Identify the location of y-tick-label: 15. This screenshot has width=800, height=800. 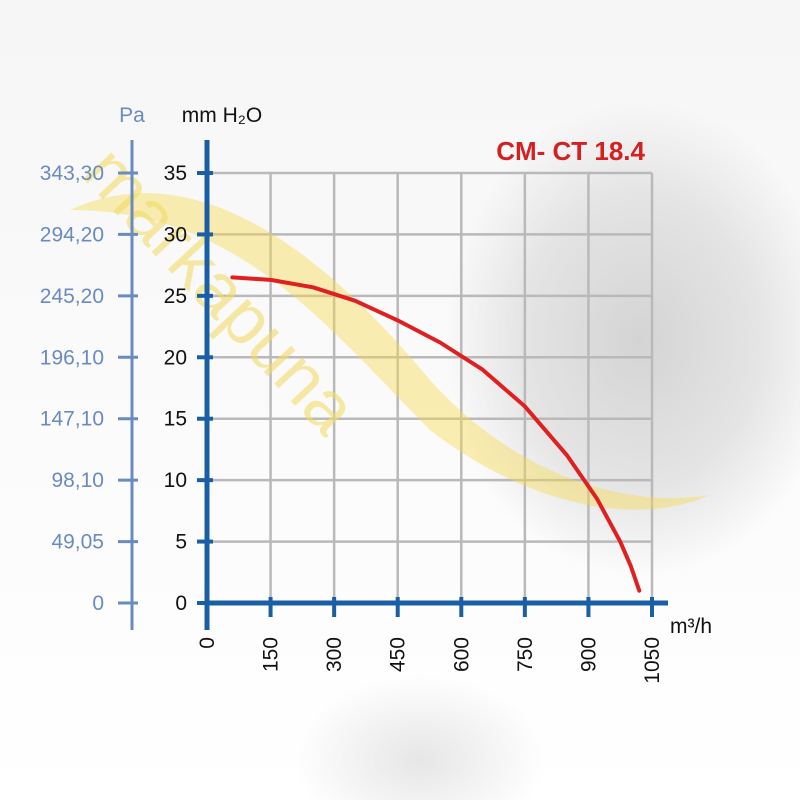
(175, 419).